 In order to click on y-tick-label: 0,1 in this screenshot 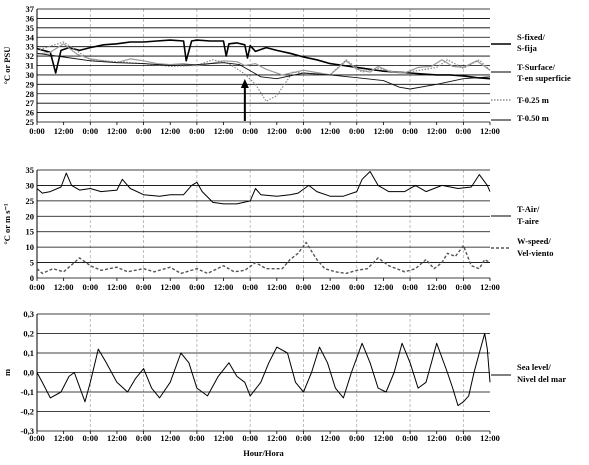, I will do `click(28, 353)`.